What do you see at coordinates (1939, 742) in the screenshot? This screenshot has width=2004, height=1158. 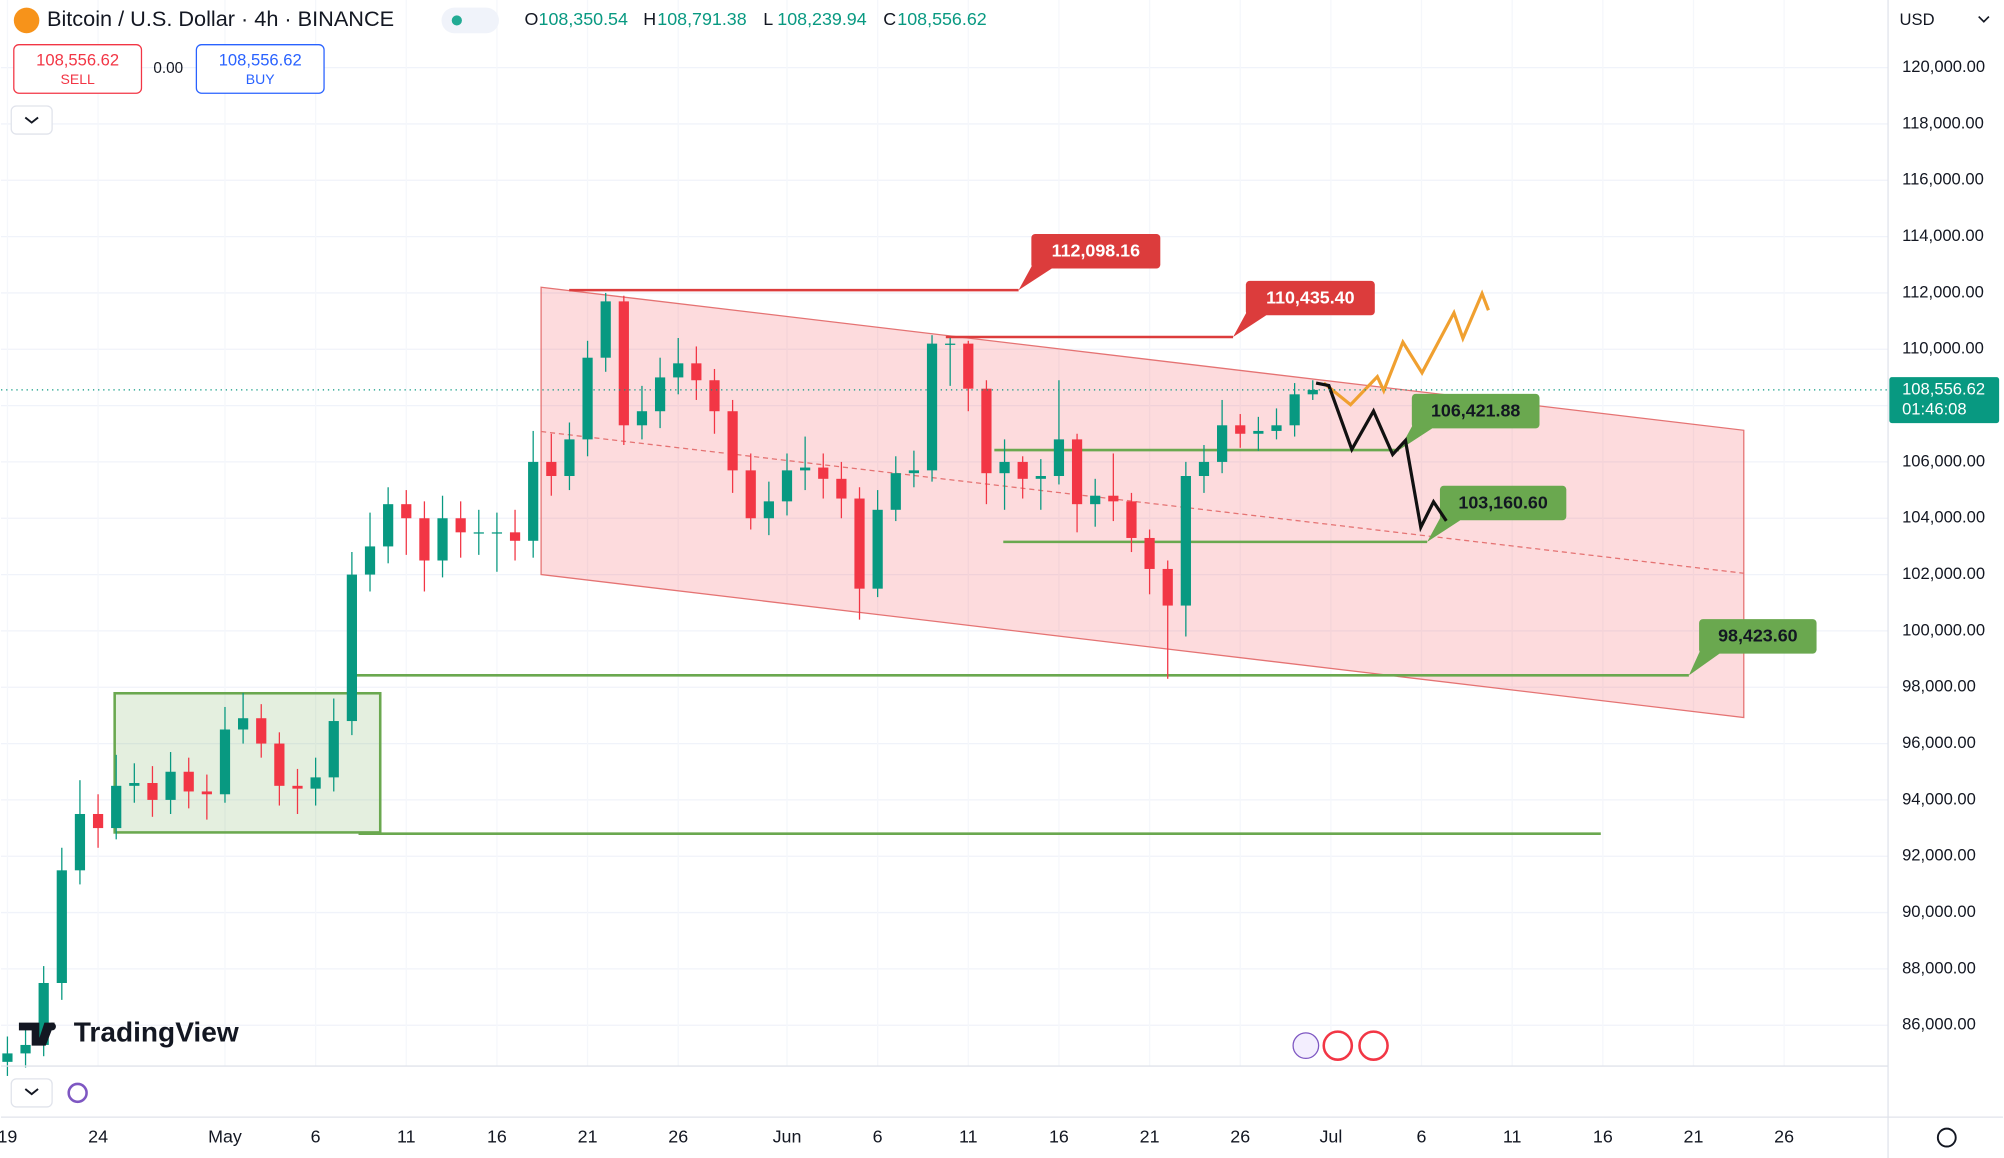 I see `y-tick-label: 96,000.00` at bounding box center [1939, 742].